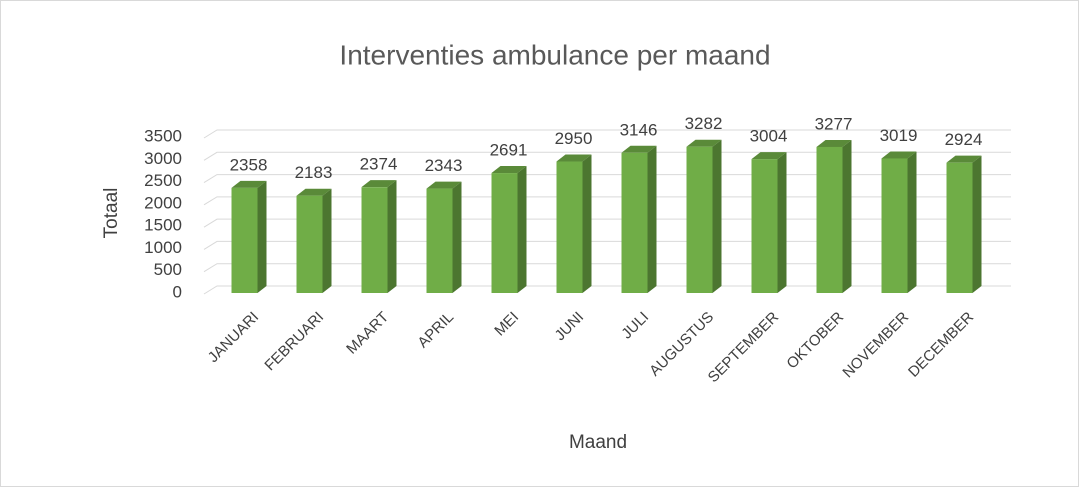 This screenshot has width=1080, height=488. What do you see at coordinates (639, 129) in the screenshot?
I see `data-label: 3146` at bounding box center [639, 129].